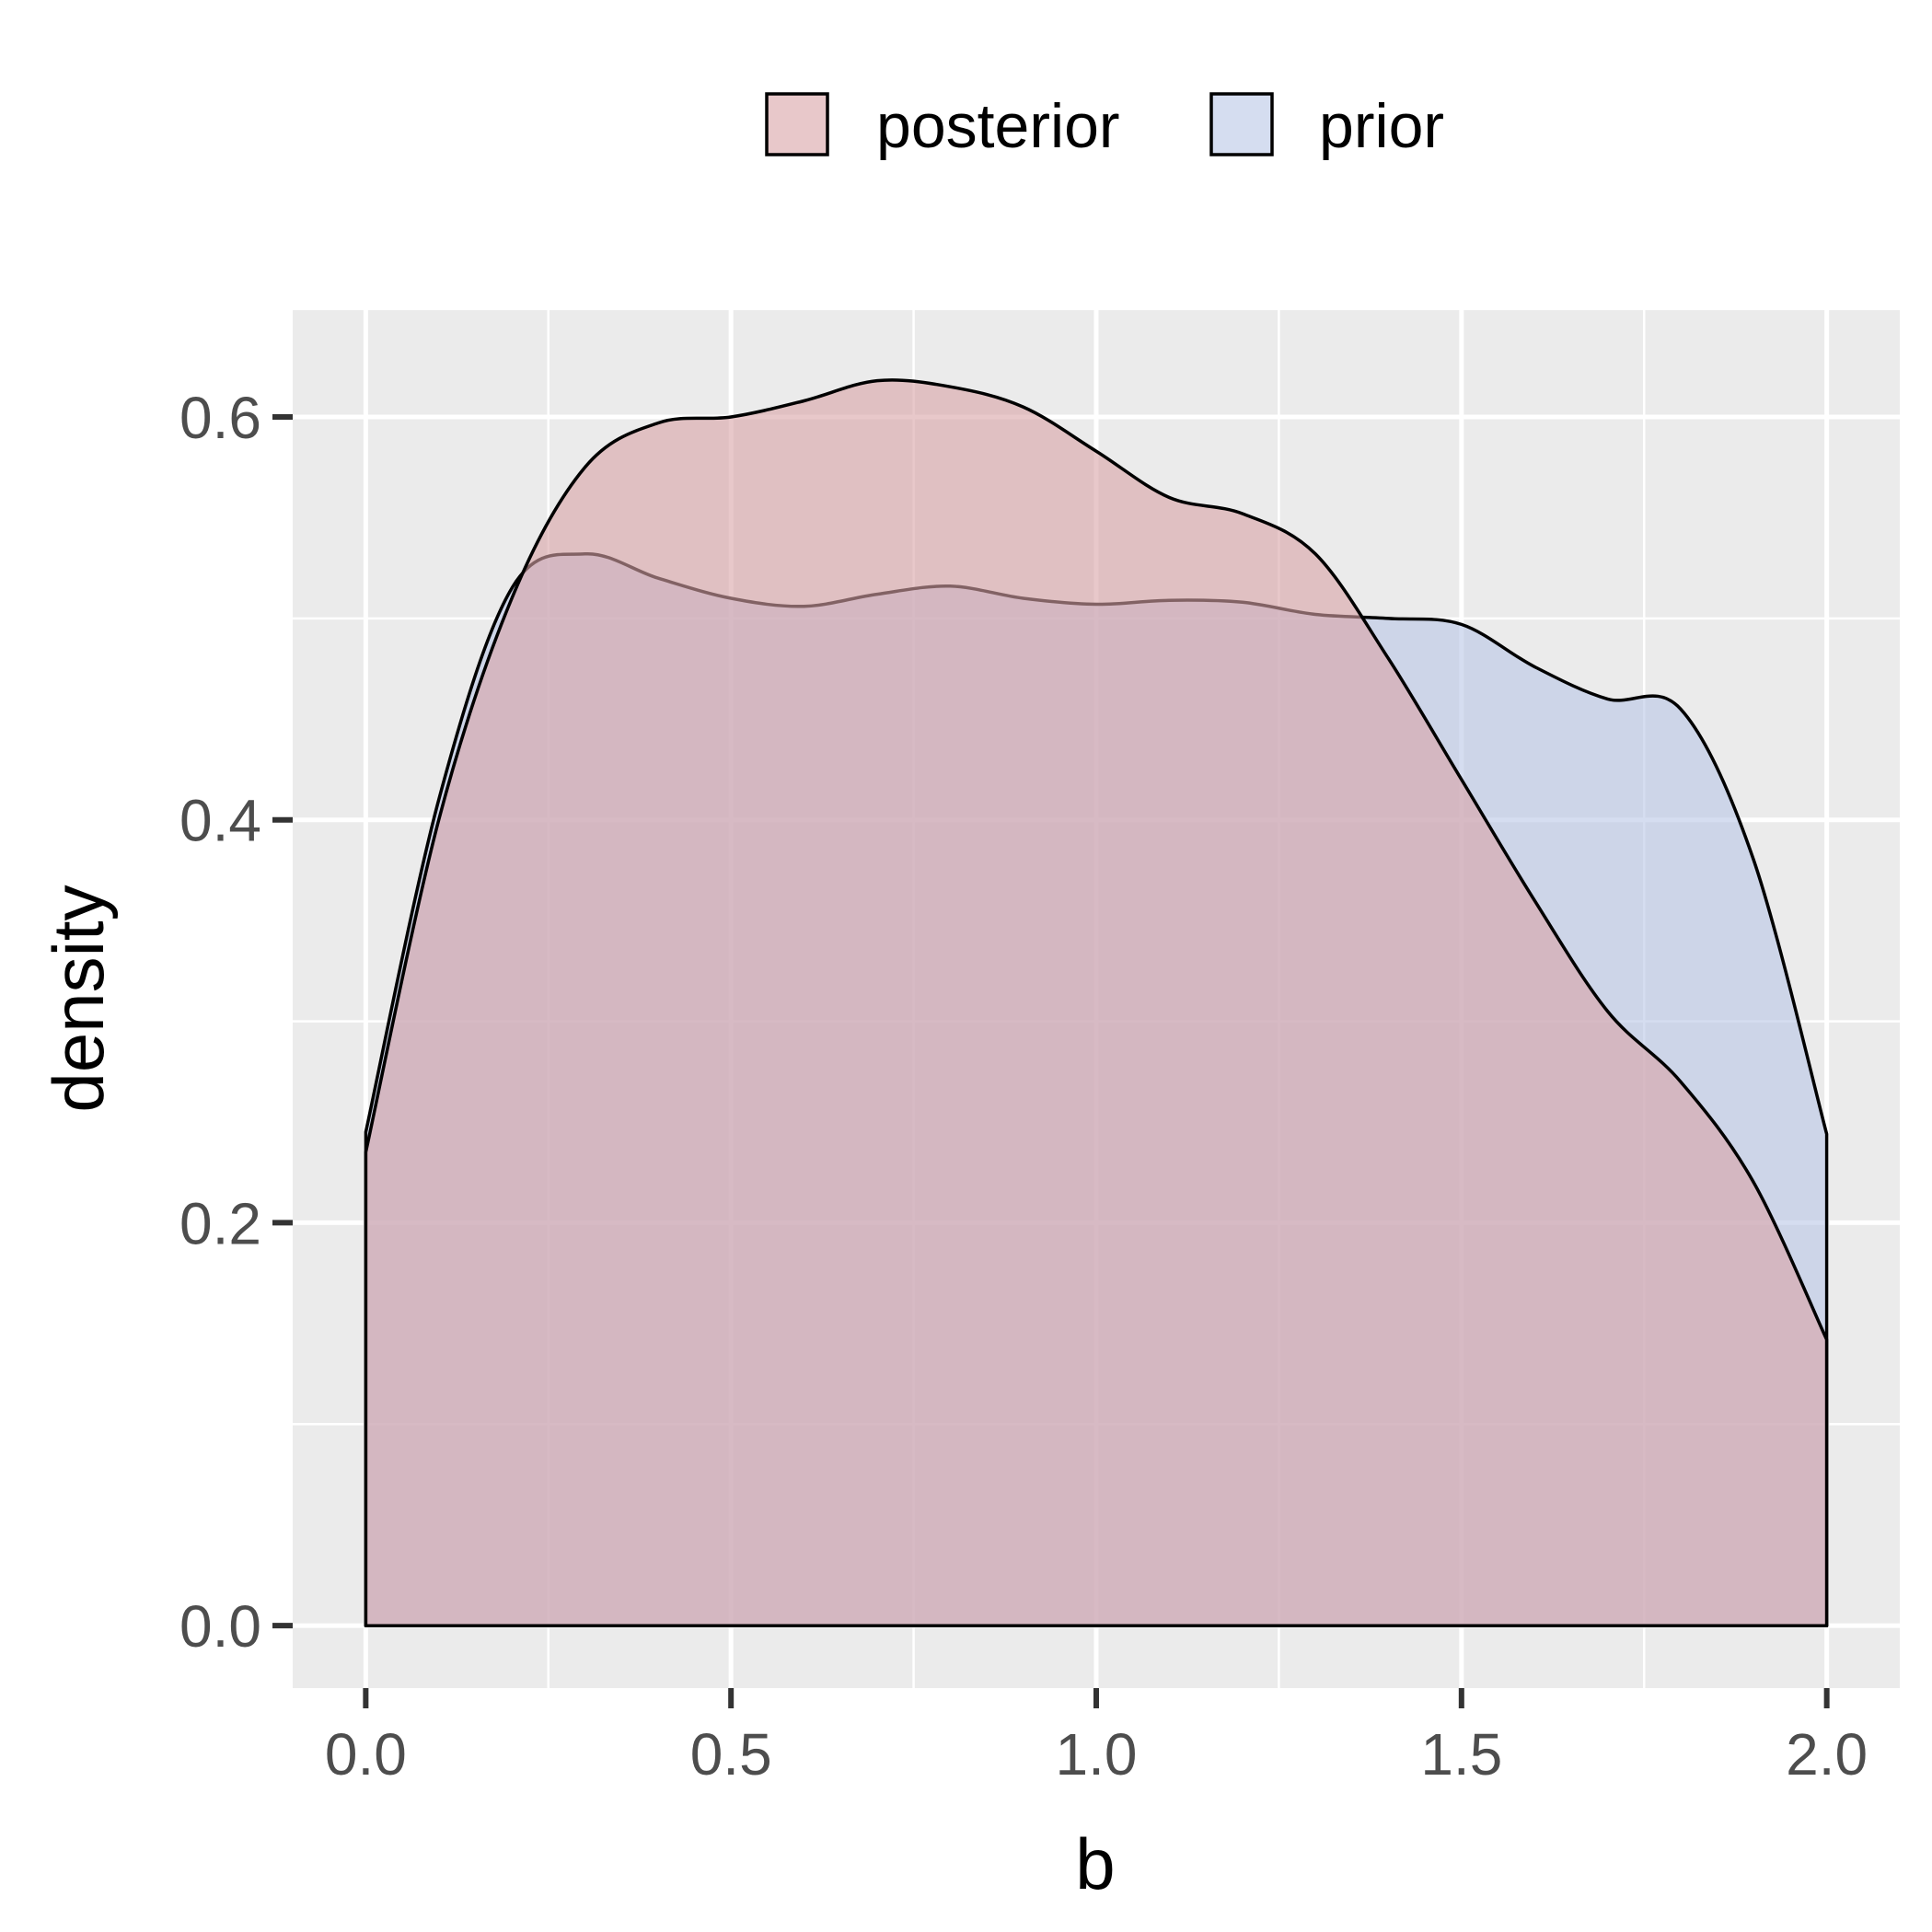 This screenshot has width=1932, height=1932. I want to click on y-axis-title: density, so click(78, 998).